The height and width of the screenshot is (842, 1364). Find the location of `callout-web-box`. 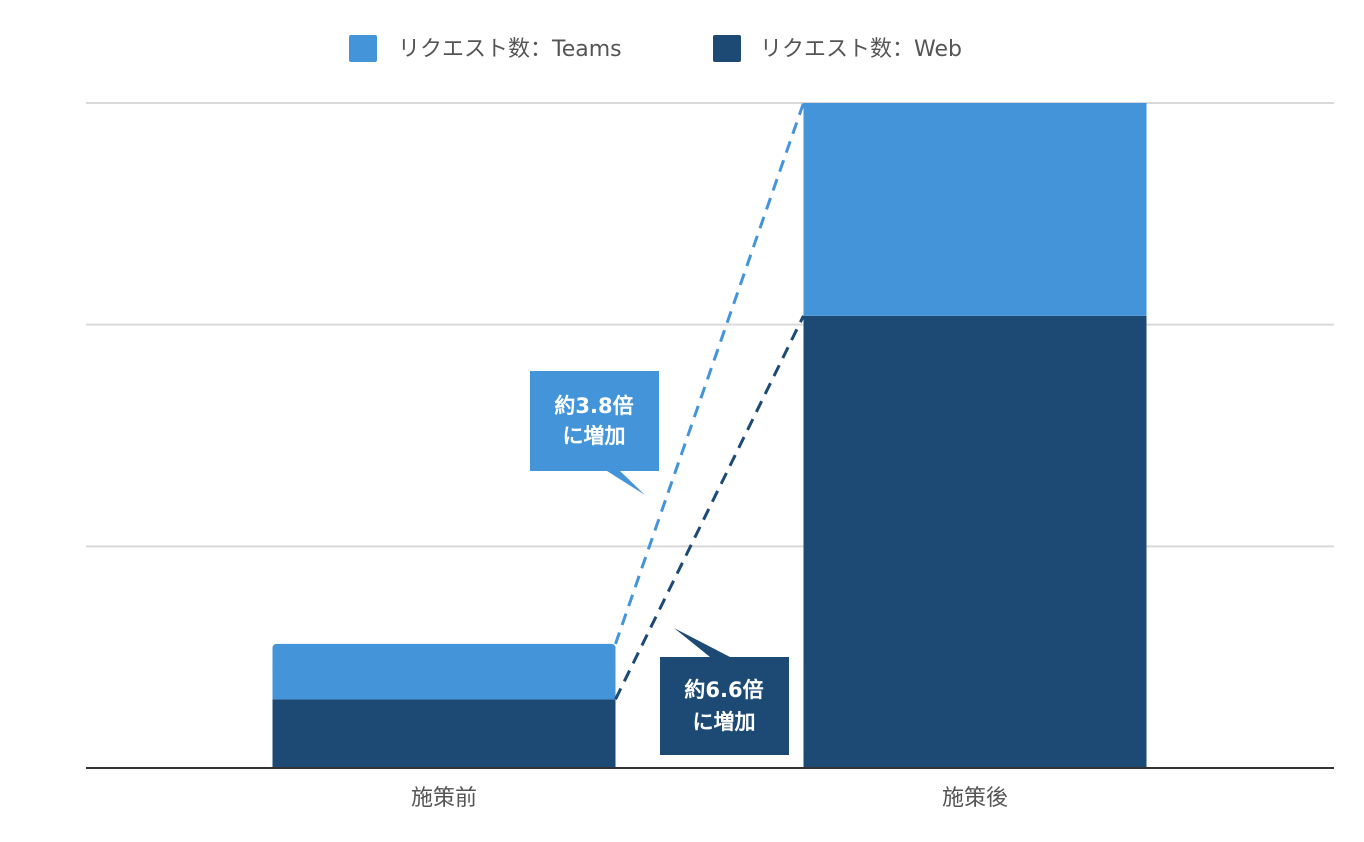

callout-web-box is located at coordinates (724, 691).